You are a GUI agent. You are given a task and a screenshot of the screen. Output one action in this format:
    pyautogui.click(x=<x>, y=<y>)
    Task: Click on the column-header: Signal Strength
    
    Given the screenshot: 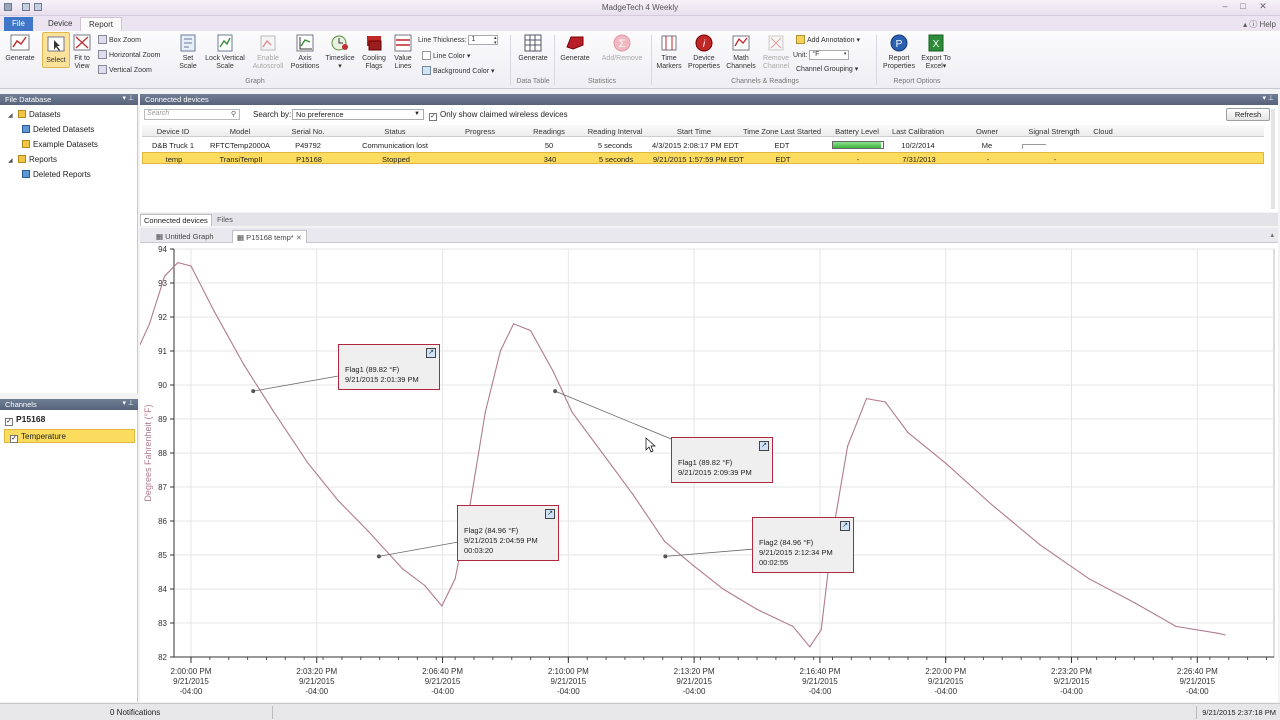 What is the action you would take?
    pyautogui.click(x=1054, y=131)
    